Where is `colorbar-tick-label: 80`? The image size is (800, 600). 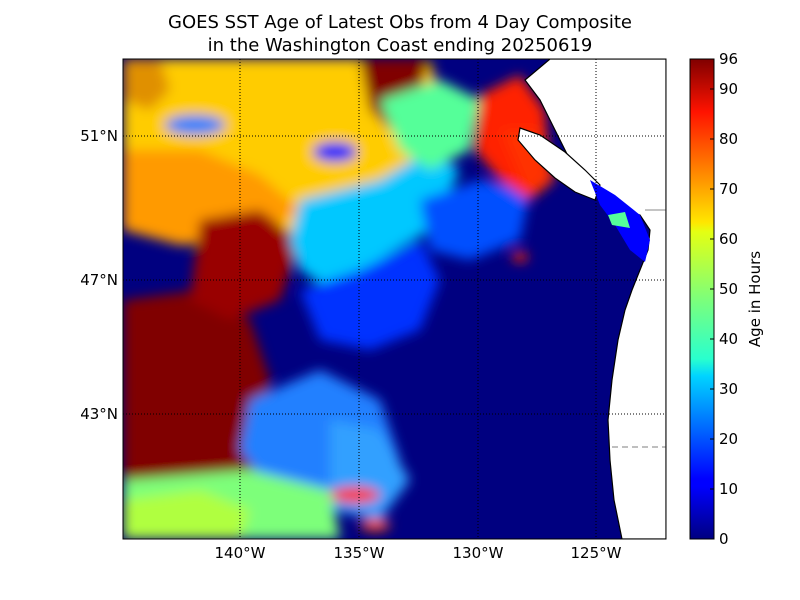
colorbar-tick-label: 80 is located at coordinates (728, 139).